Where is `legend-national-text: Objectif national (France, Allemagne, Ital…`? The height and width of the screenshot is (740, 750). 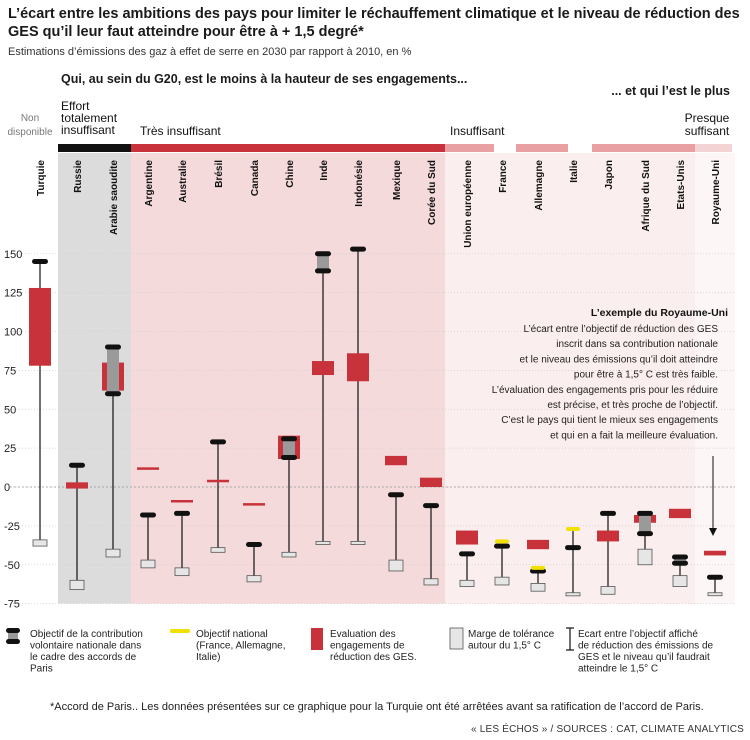 legend-national-text: Objectif national (France, Allemagne, Ital… is located at coordinates (241, 646).